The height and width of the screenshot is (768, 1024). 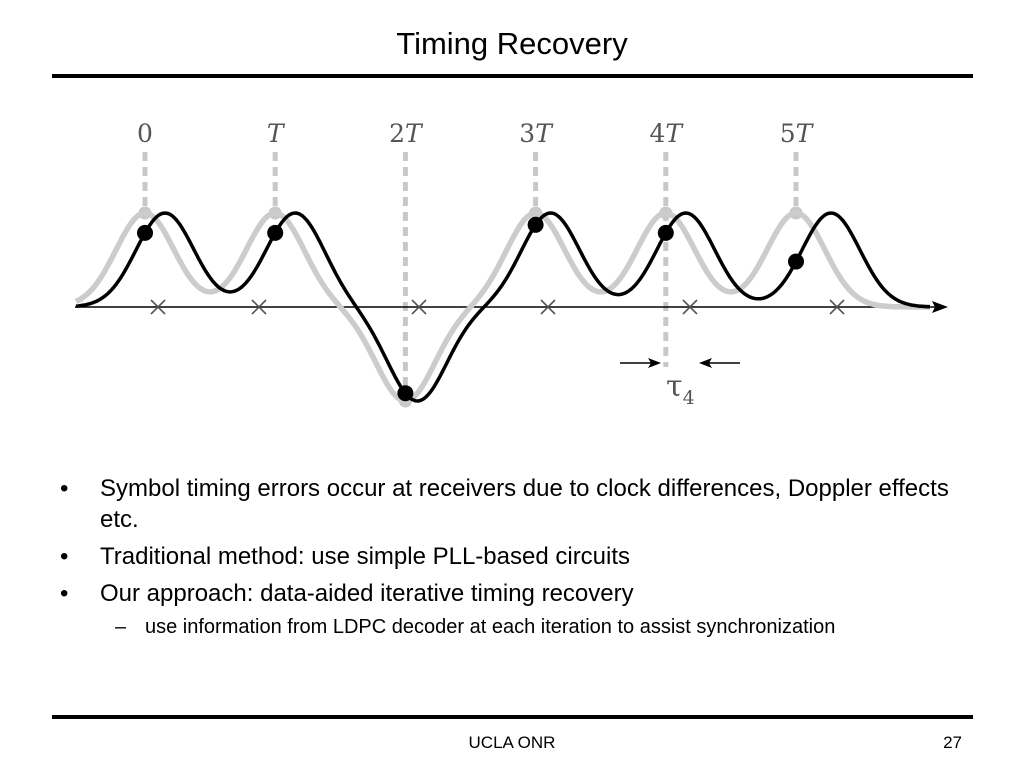 I want to click on sample-label: 4T, so click(x=667, y=133).